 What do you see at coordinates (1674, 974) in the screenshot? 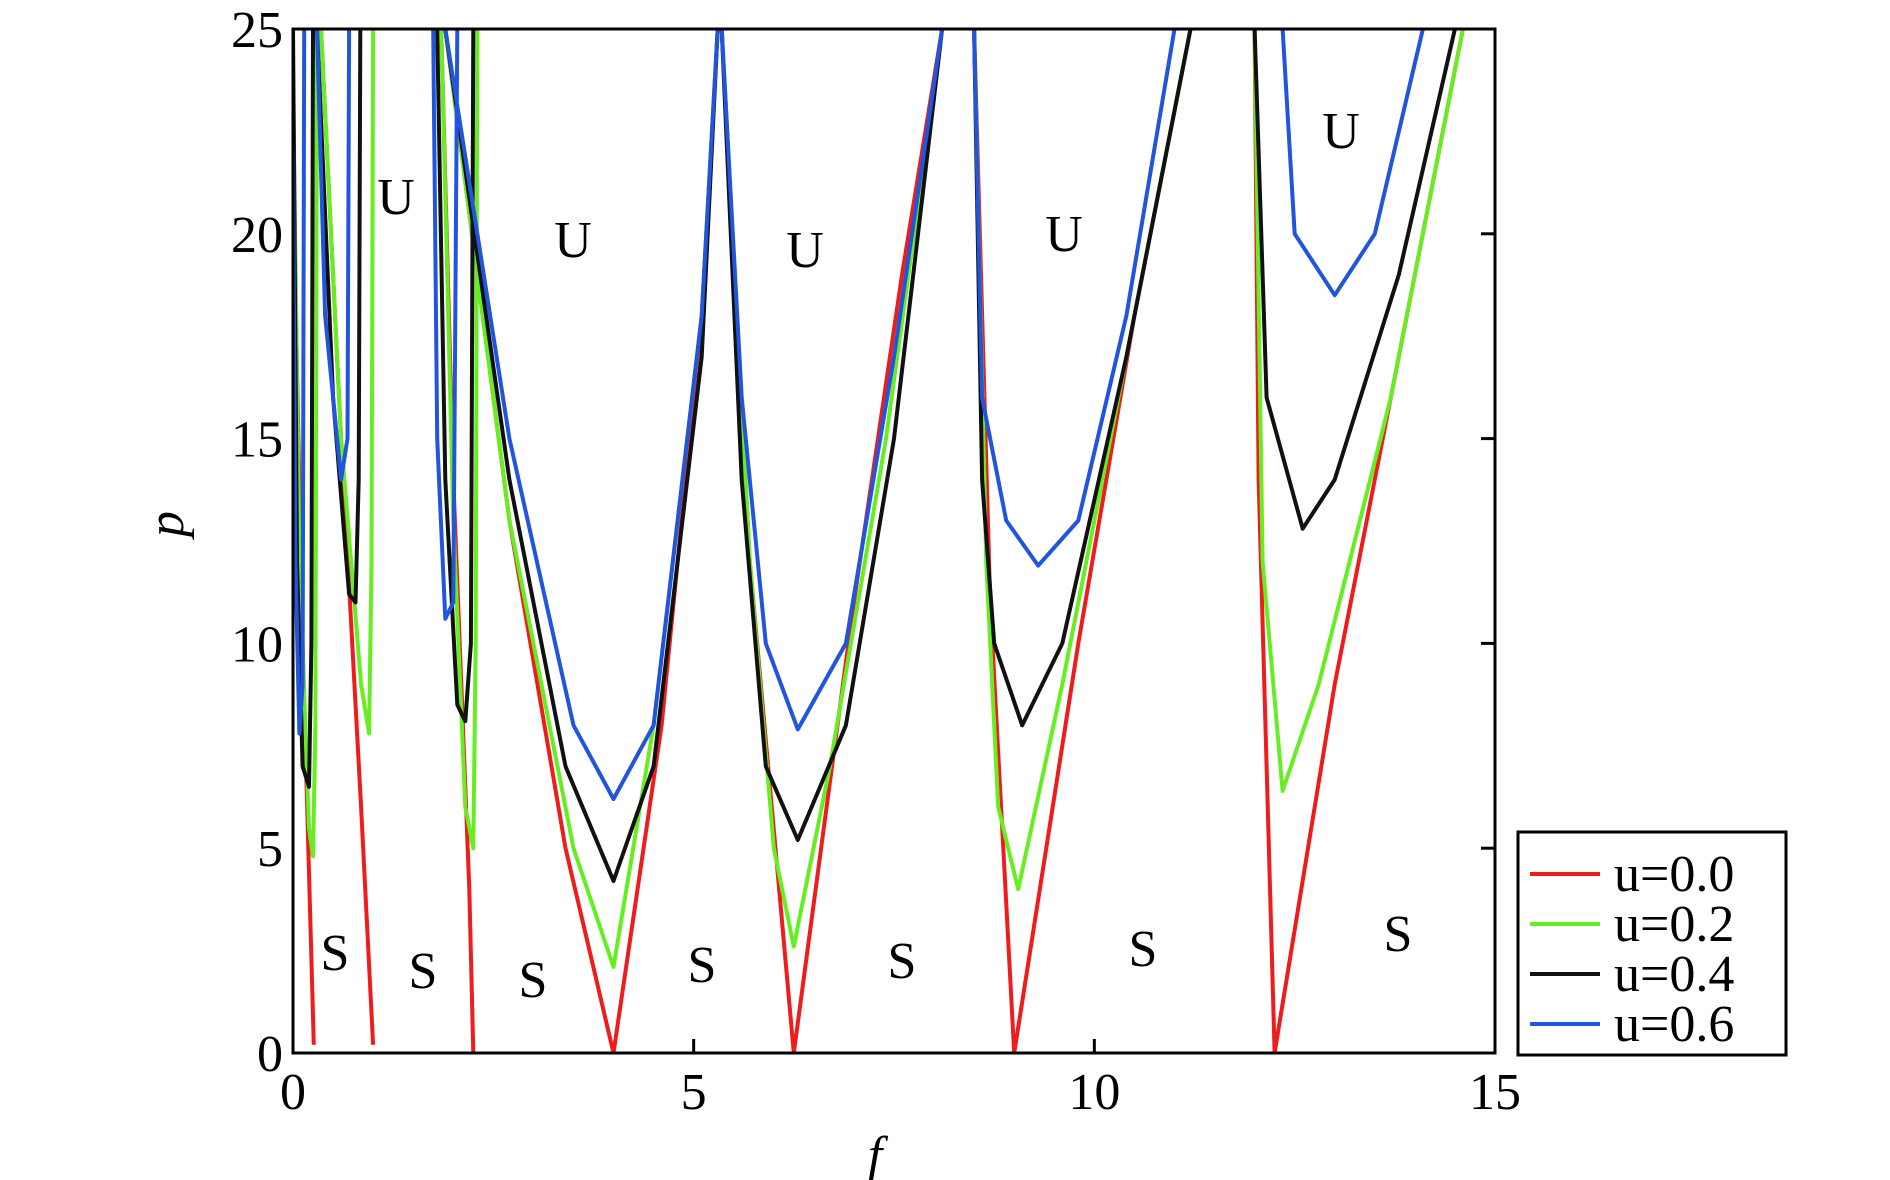
I see `legend-label: u=0.4` at bounding box center [1674, 974].